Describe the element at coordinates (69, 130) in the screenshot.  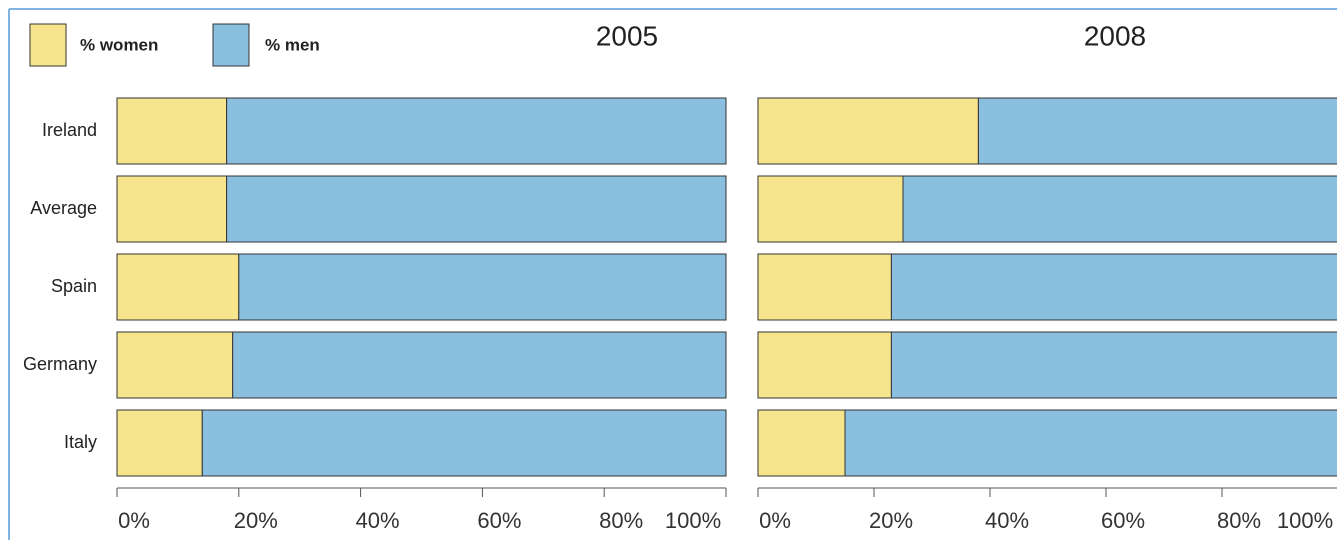
I see `category-label: Ireland` at that location.